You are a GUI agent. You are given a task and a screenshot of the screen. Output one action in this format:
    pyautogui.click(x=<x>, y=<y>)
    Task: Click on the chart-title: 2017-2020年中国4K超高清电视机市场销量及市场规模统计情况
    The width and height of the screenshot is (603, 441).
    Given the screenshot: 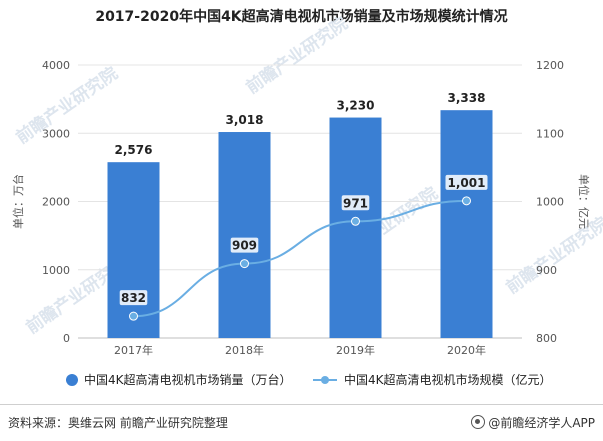 What is the action you would take?
    pyautogui.click(x=301, y=17)
    